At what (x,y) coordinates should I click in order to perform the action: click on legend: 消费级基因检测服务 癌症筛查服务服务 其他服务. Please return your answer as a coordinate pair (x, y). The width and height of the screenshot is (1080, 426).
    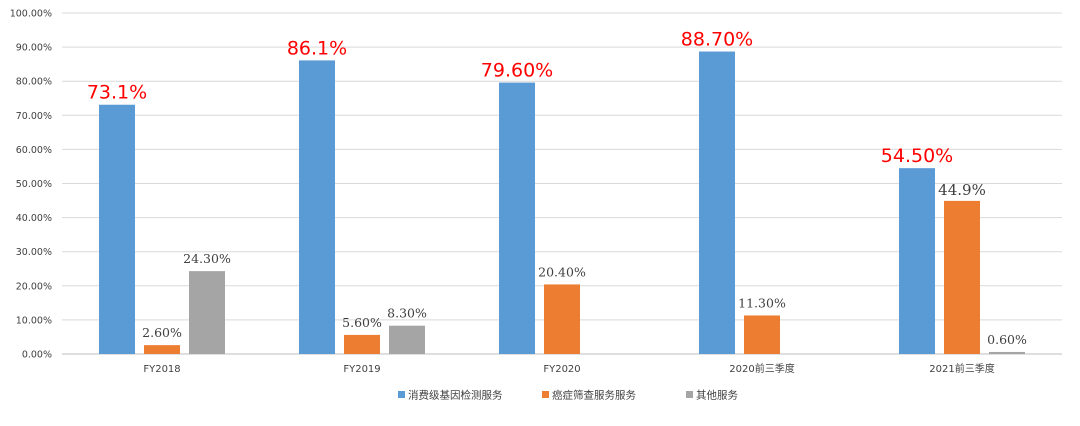
    Looking at the image, I should click on (568, 395).